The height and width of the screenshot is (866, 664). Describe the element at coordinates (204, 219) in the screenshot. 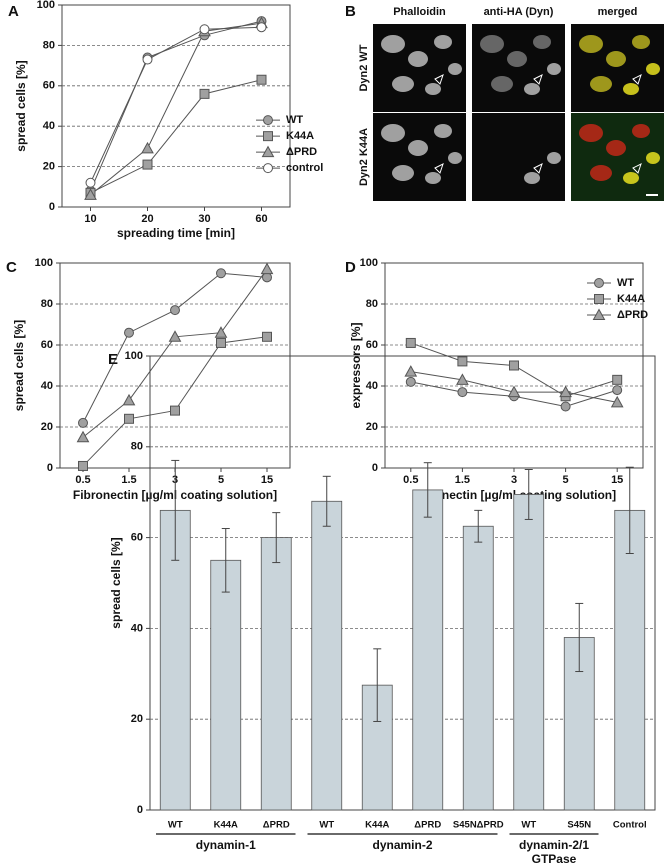

I see `x-tick-label: 30` at that location.